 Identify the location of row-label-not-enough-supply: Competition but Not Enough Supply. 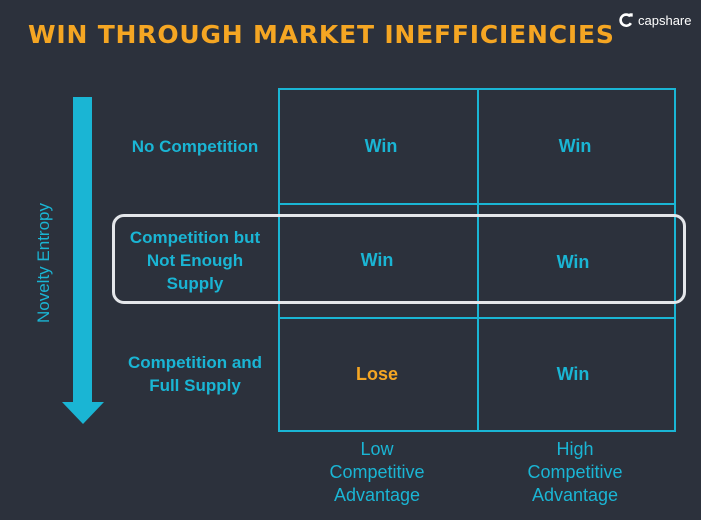
(195, 260).